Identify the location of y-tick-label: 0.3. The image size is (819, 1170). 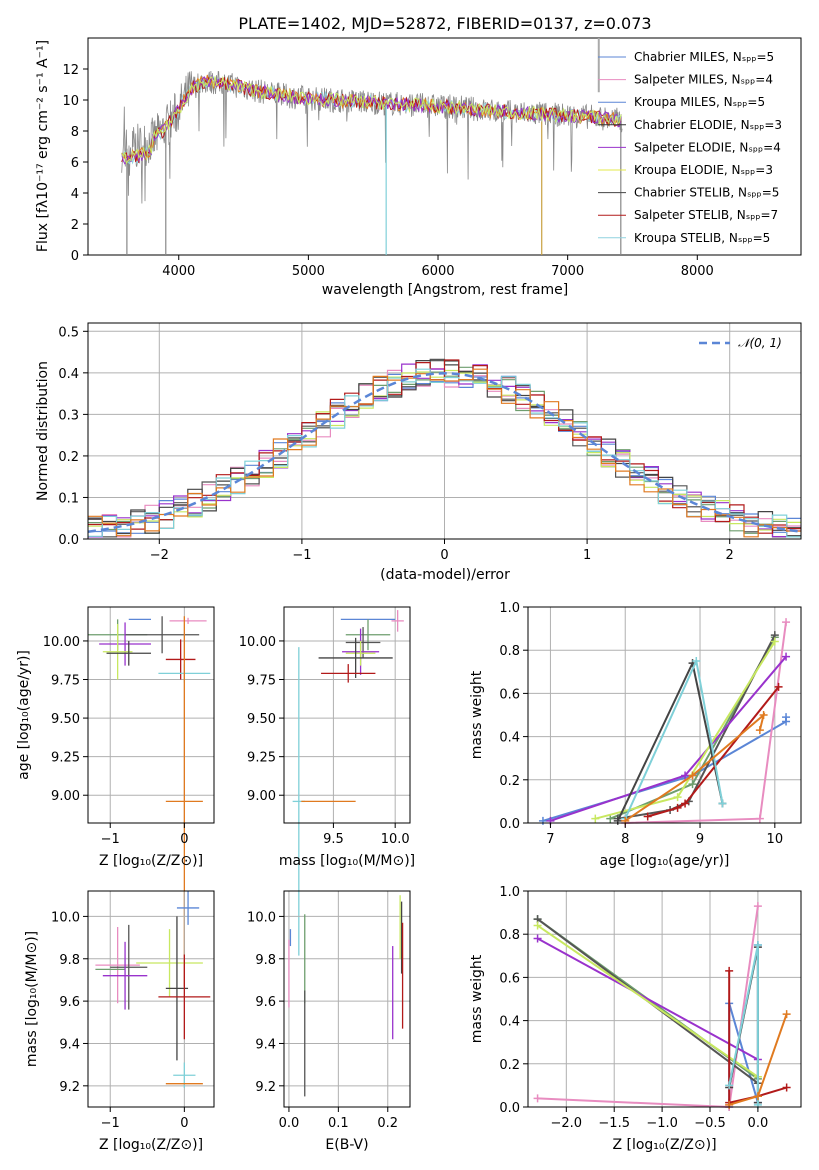
(68, 415).